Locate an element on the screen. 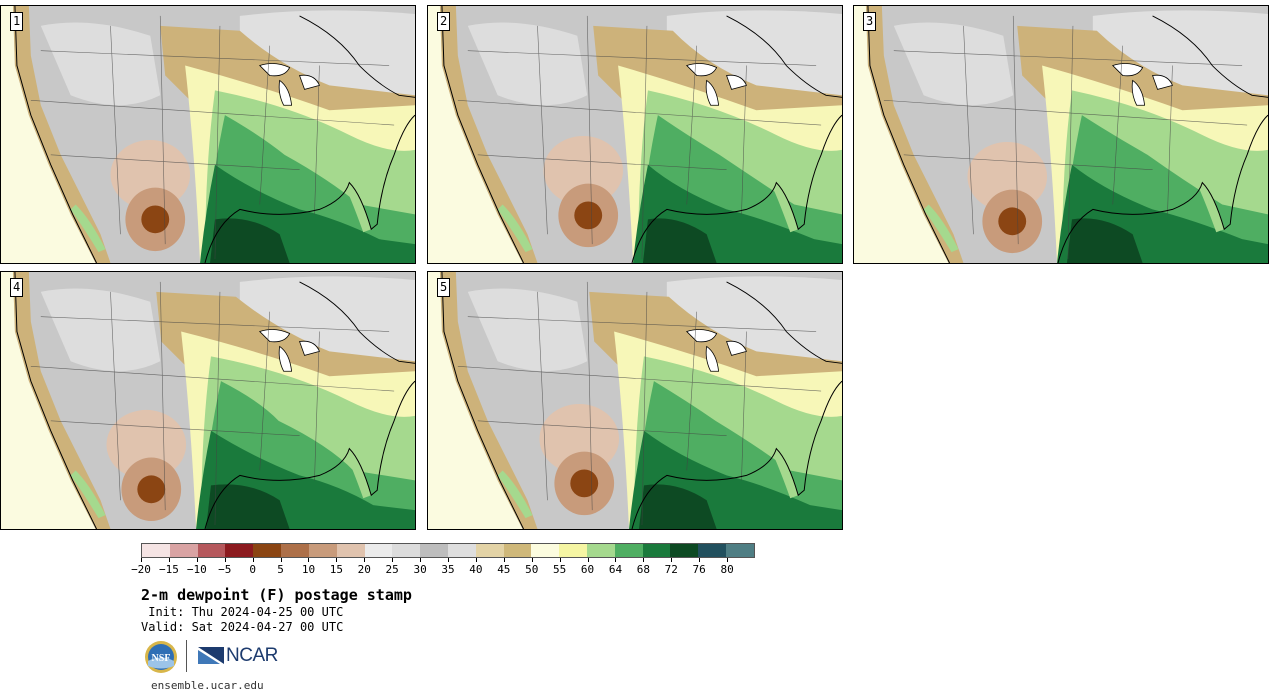 This screenshot has height=696, width=1280. colorbar-tick-label: −15 is located at coordinates (168, 569).